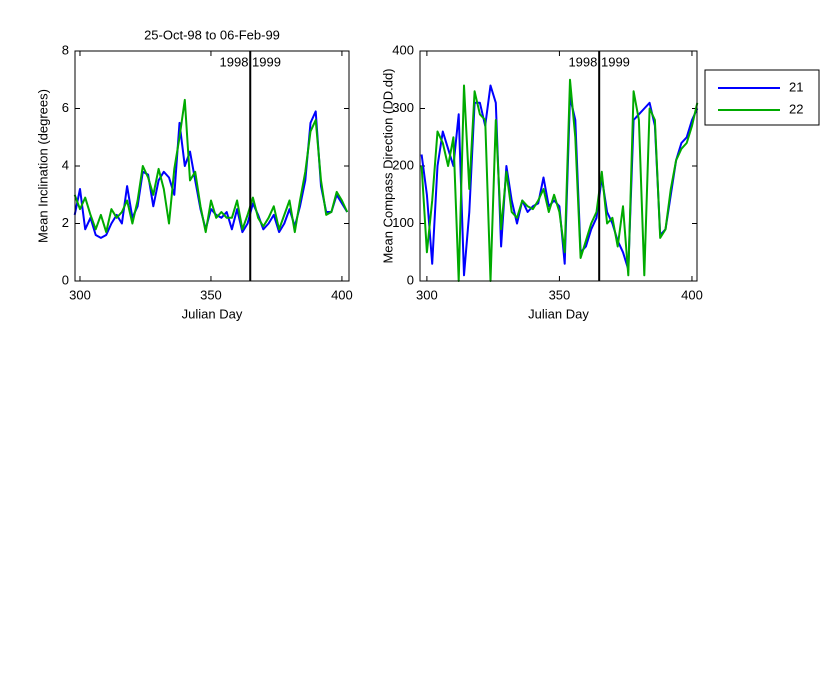  Describe the element at coordinates (65, 222) in the screenshot. I see `y-tick-label: 2` at that location.